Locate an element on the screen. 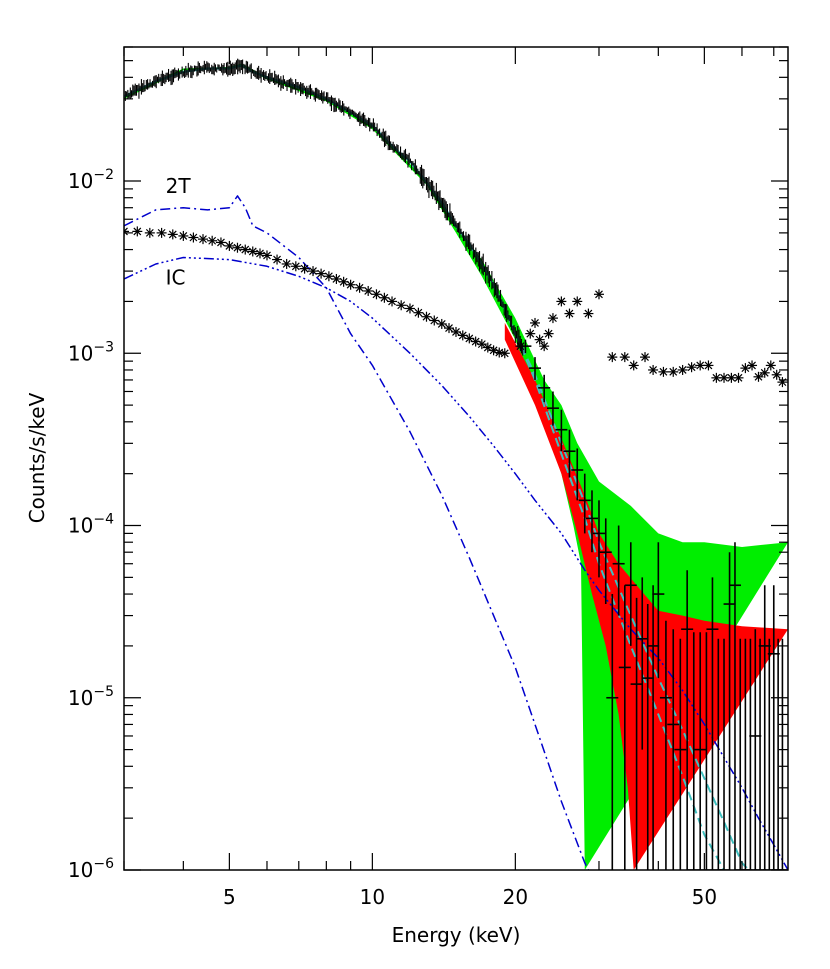 Image resolution: width=830 pixels, height=969 pixels. annotation-label-1: IC is located at coordinates (176, 278).